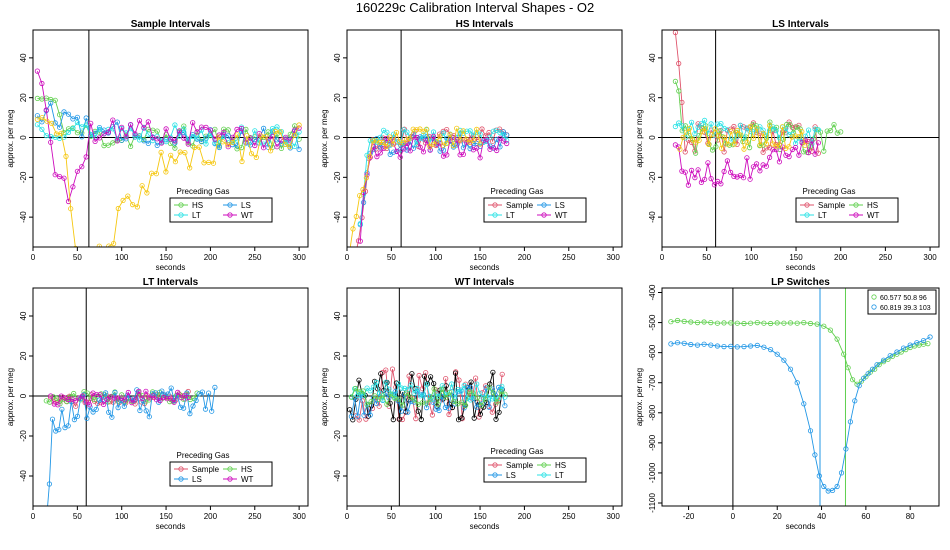  Describe the element at coordinates (211, 516) in the screenshot. I see `x-tick-label: 200` at that location.